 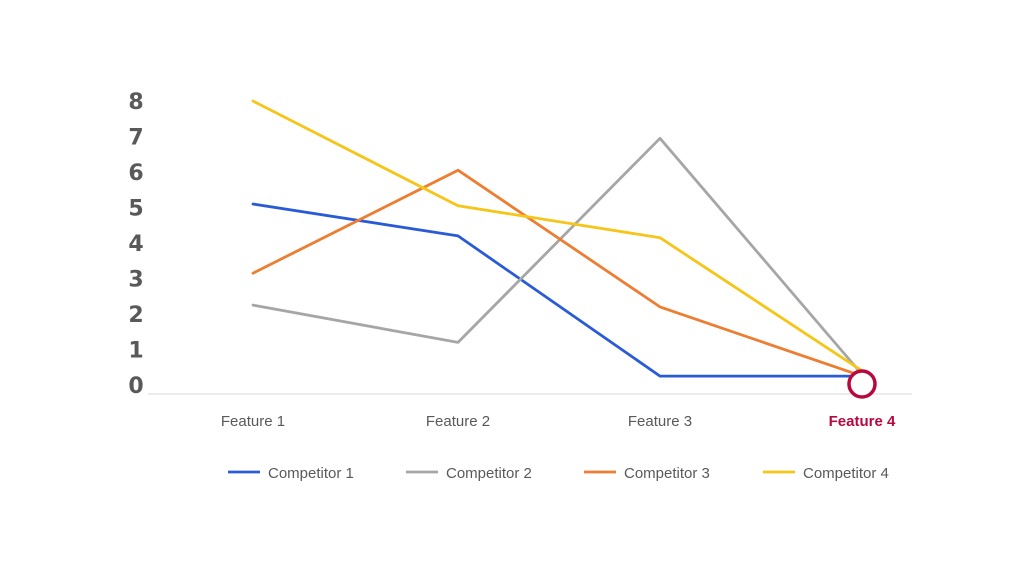 I want to click on y-tick-label: 8, so click(x=135, y=102).